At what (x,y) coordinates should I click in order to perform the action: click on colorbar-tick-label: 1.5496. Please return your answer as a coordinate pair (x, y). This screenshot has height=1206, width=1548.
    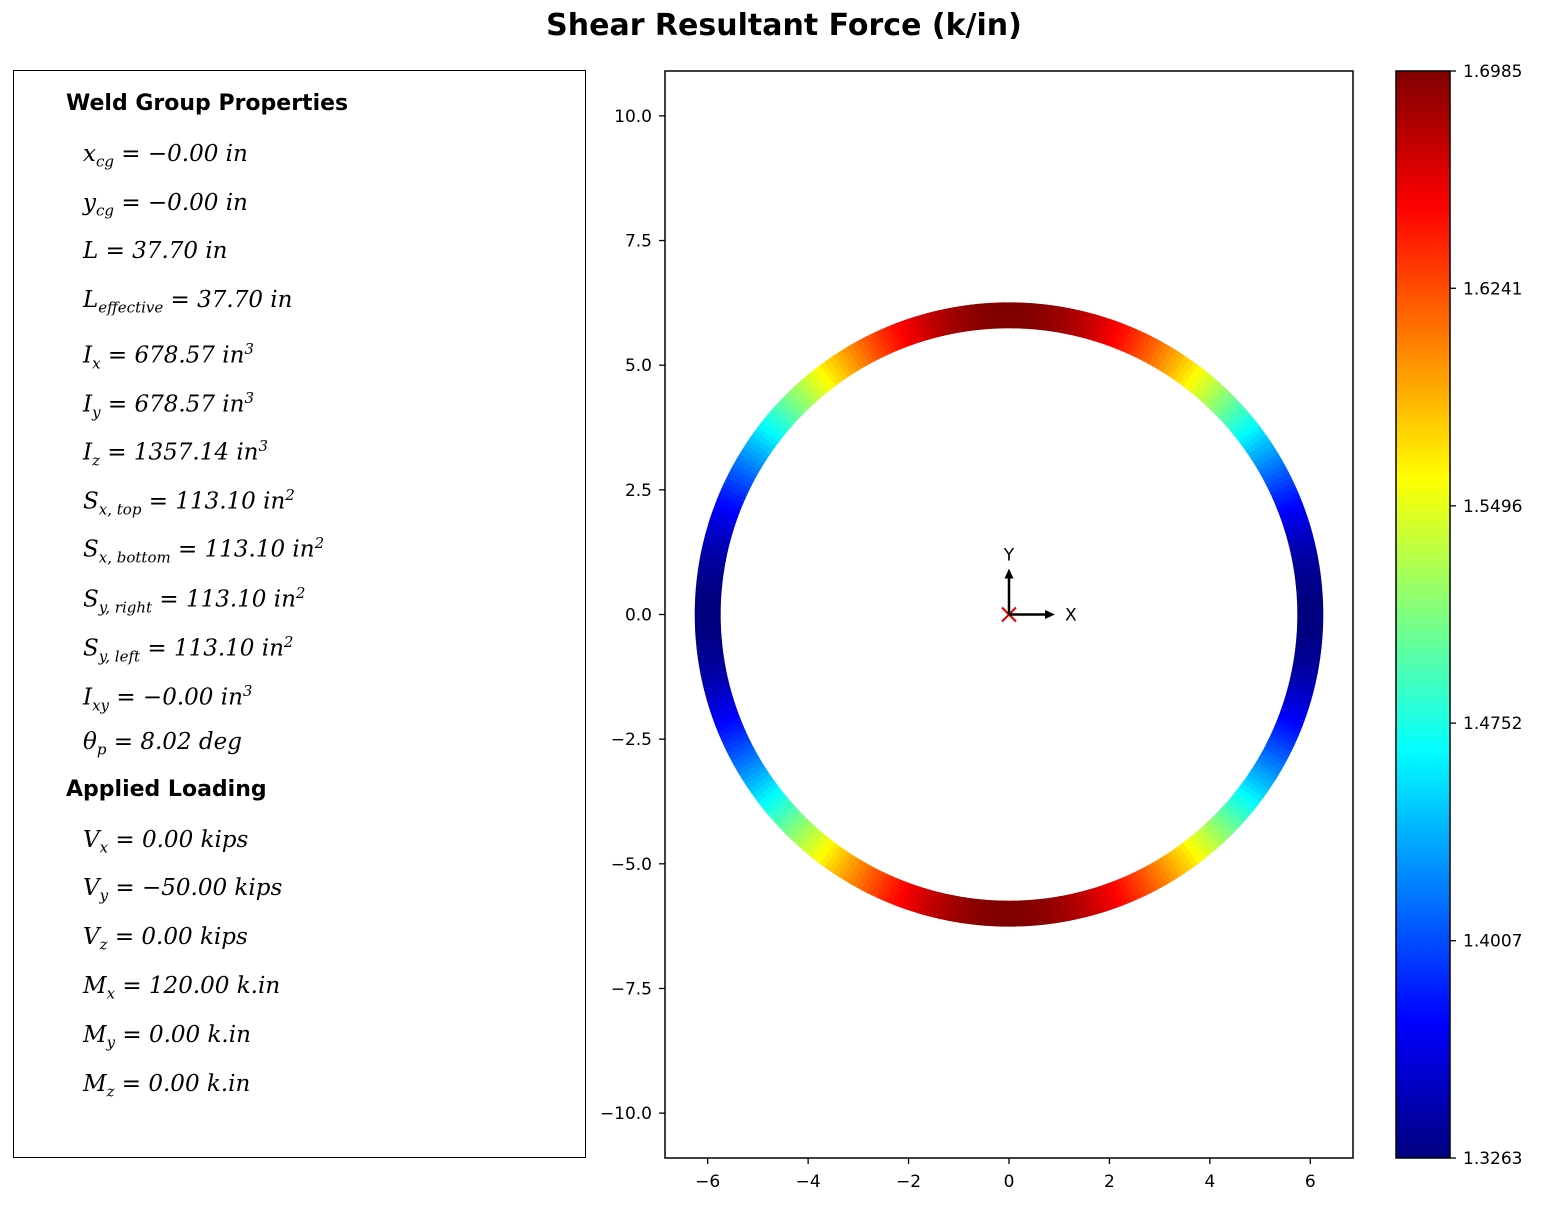
    Looking at the image, I should click on (1492, 507).